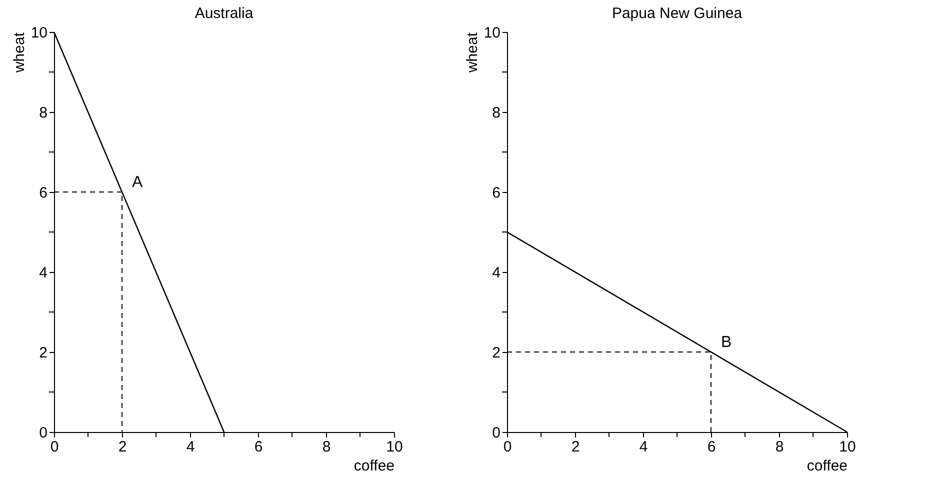  What do you see at coordinates (224, 13) in the screenshot?
I see `chart-title: Australia` at bounding box center [224, 13].